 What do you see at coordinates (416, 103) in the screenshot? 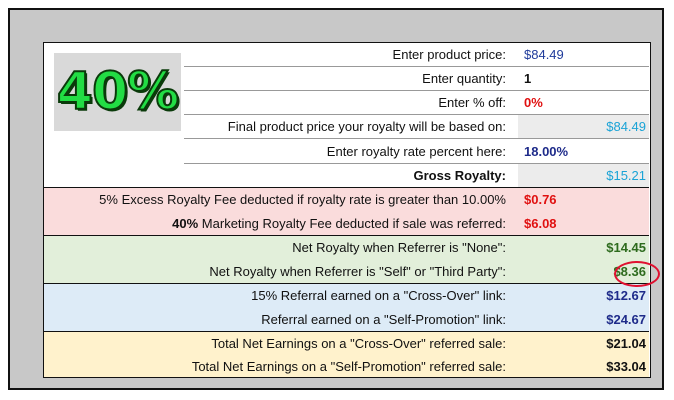
I see `percent-off-row: Enter % off: 0%` at bounding box center [416, 103].